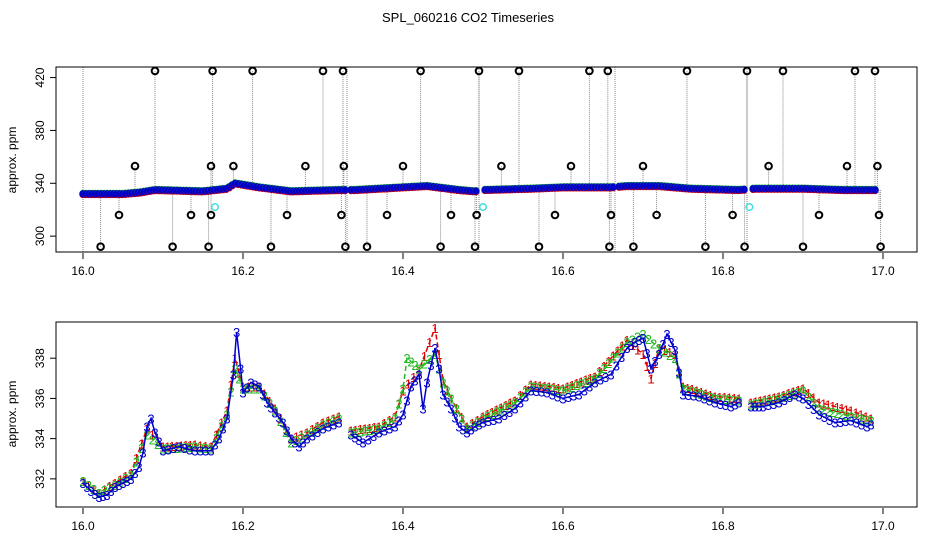  What do you see at coordinates (44, 418) in the screenshot?
I see `bottom-y-axis: 332 334 336 338` at bounding box center [44, 418].